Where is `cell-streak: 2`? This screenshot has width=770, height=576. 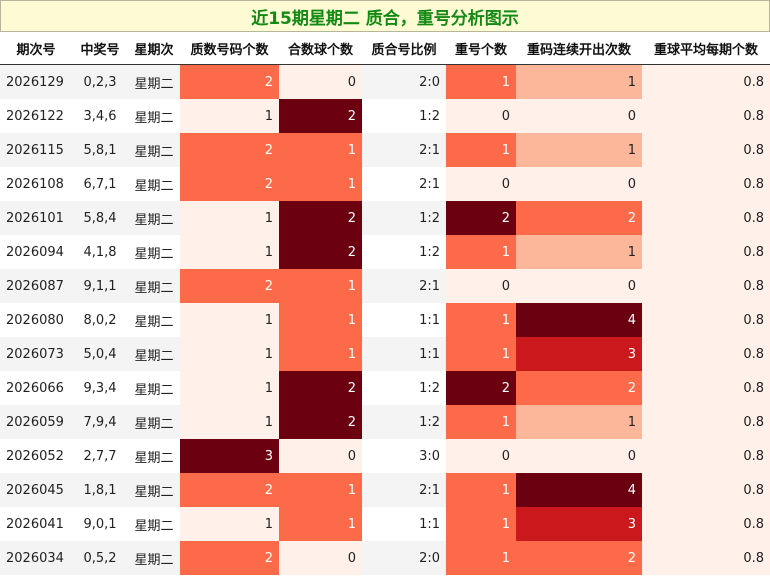
cell-streak: 2 is located at coordinates (579, 558).